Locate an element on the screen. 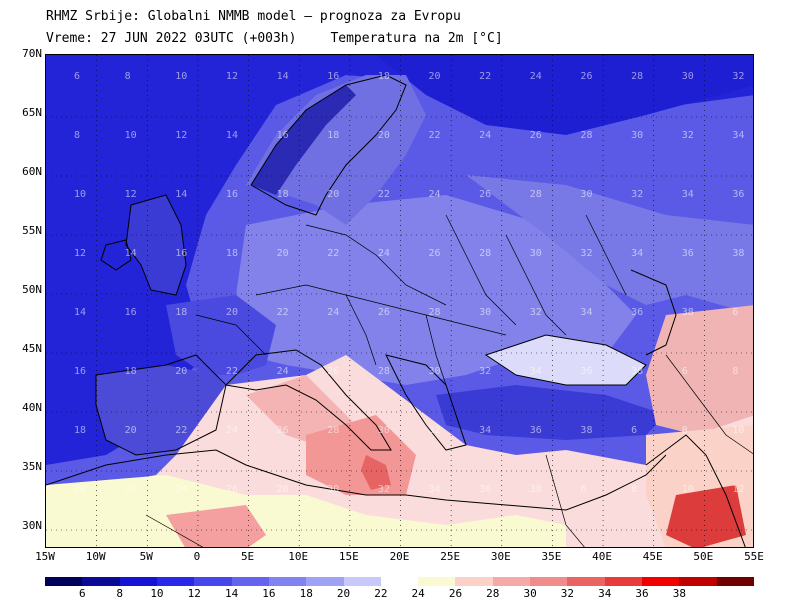 The image size is (800, 600). grid-value: 12 is located at coordinates (181, 135).